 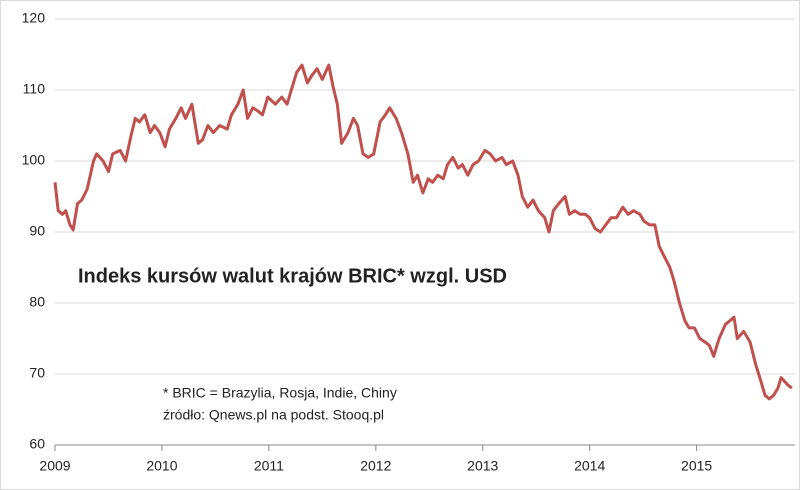 What do you see at coordinates (589, 466) in the screenshot?
I see `x-tick-label: 2014` at bounding box center [589, 466].